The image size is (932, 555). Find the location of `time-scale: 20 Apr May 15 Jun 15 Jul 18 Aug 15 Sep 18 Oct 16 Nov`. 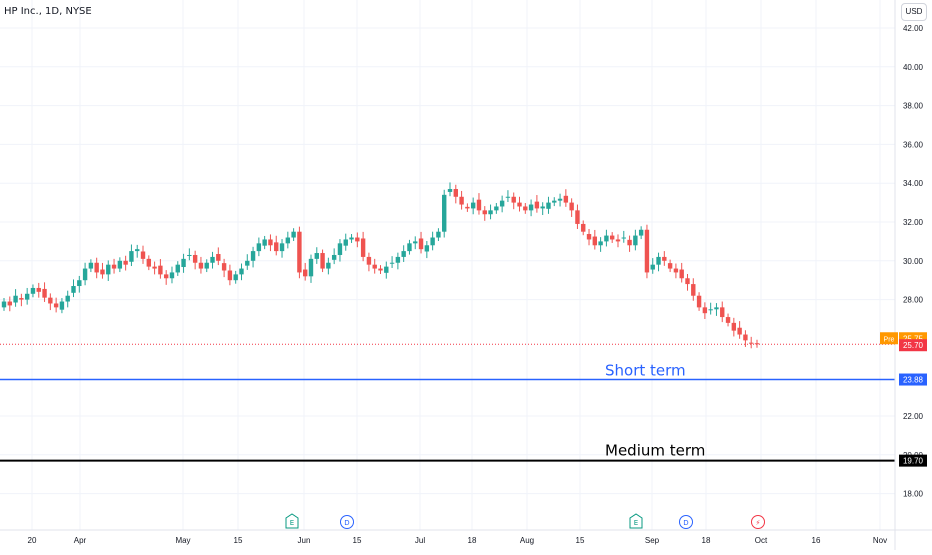

time-scale: 20 Apr May 15 Jun 15 Jul 18 Aug 15 Sep 18 Oct 16 Nov is located at coordinates (466, 537).